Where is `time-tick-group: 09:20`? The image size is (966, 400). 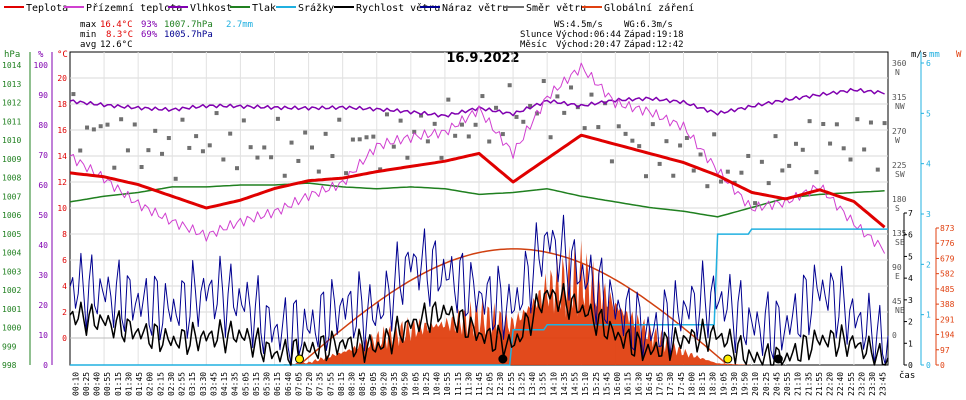 time-tick-group: 09:20 is located at coordinates (383, 384).